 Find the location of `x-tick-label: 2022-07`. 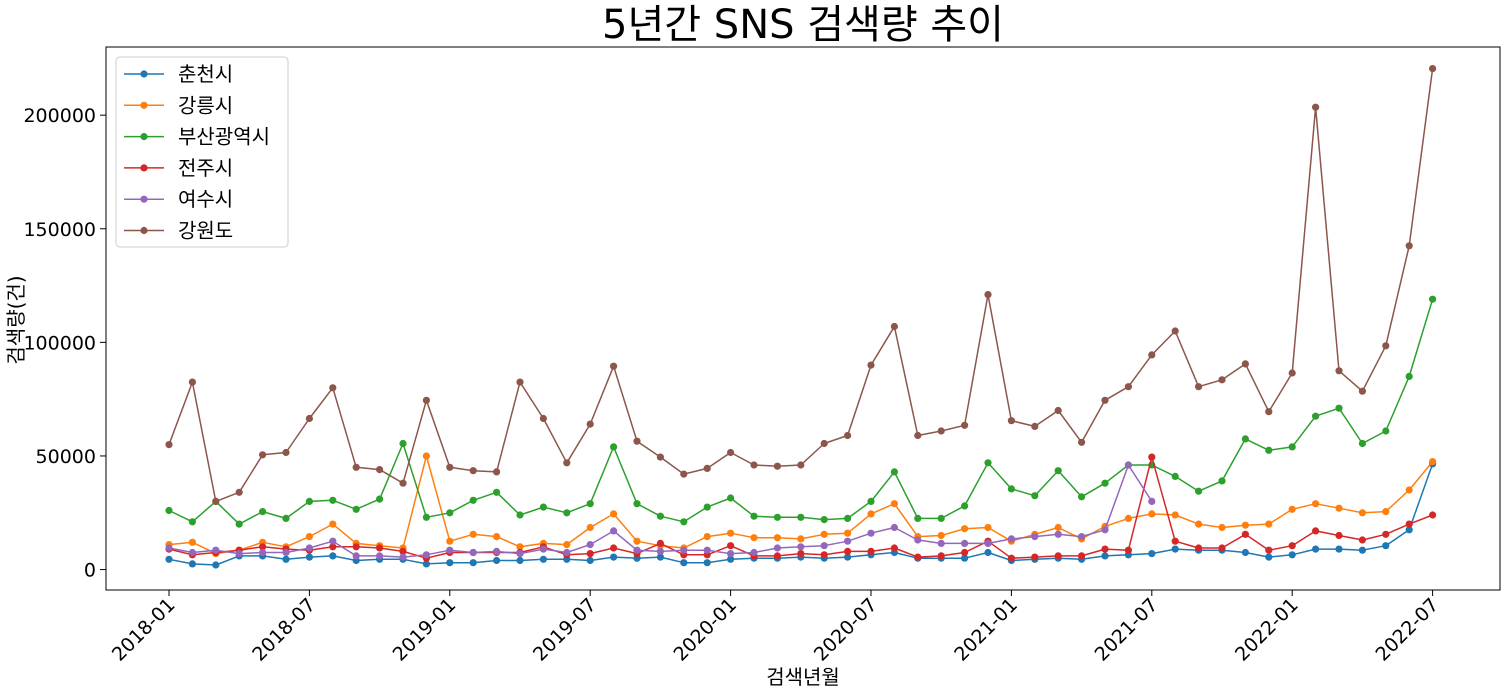

x-tick-label: 2022-07 is located at coordinates (1407, 630).